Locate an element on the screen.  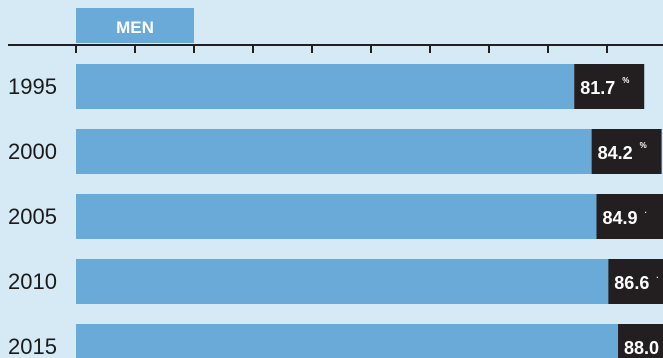
series-tab: MEN is located at coordinates (135, 25).